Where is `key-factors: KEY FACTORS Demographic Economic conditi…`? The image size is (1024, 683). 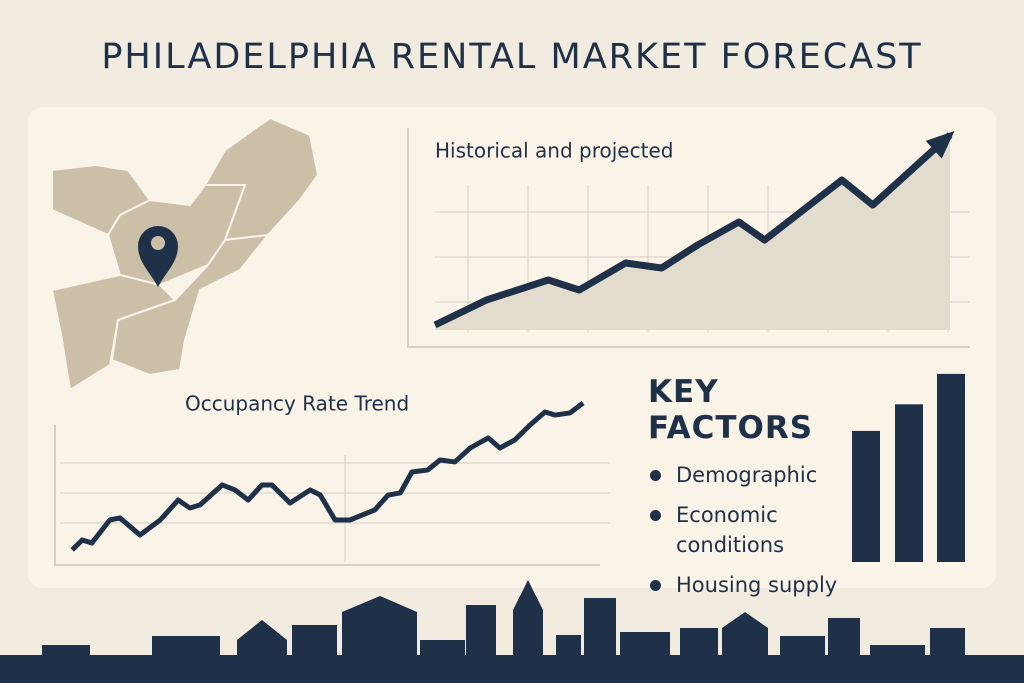
key-factors: KEY FACTORS Demographic Economic conditi… is located at coordinates (748, 492).